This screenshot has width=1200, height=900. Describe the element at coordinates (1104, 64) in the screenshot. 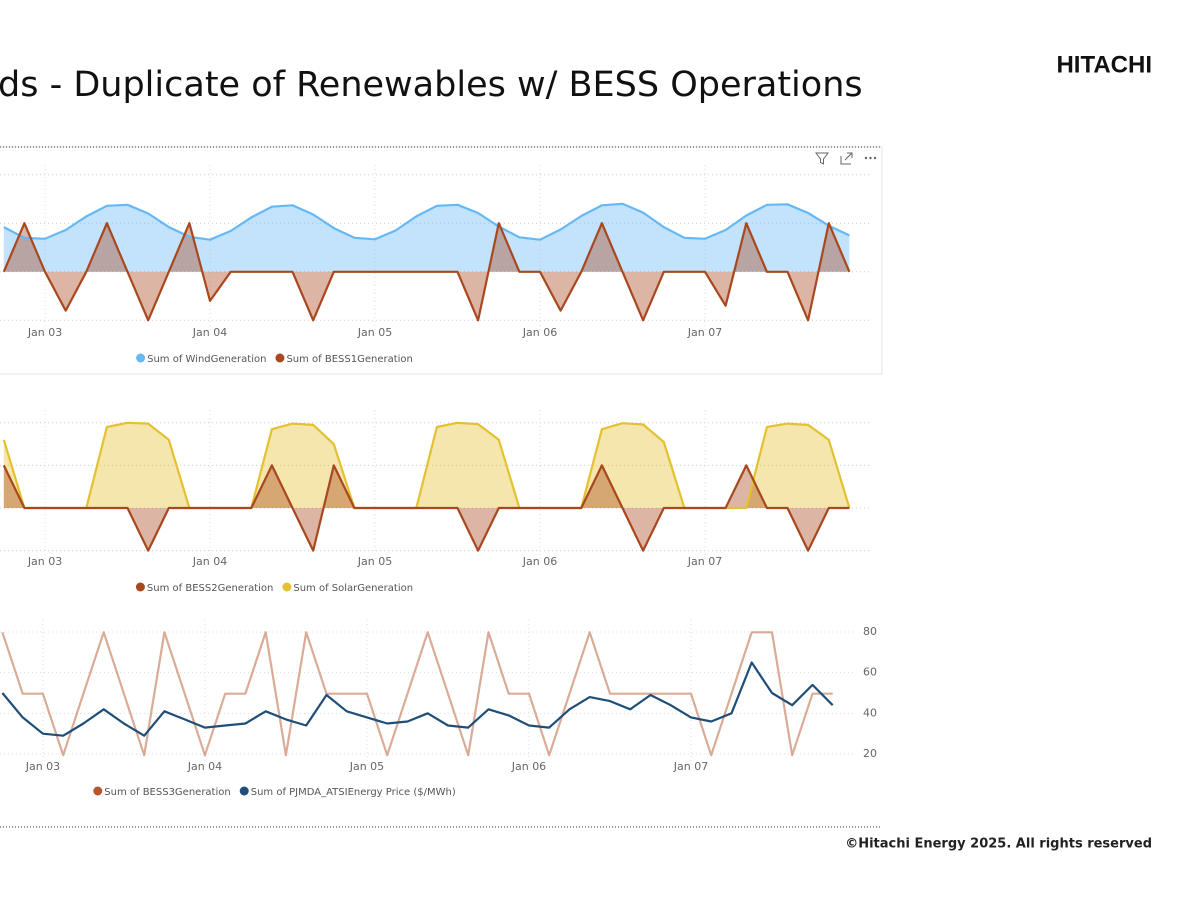

I see `logo: HITACHI` at that location.